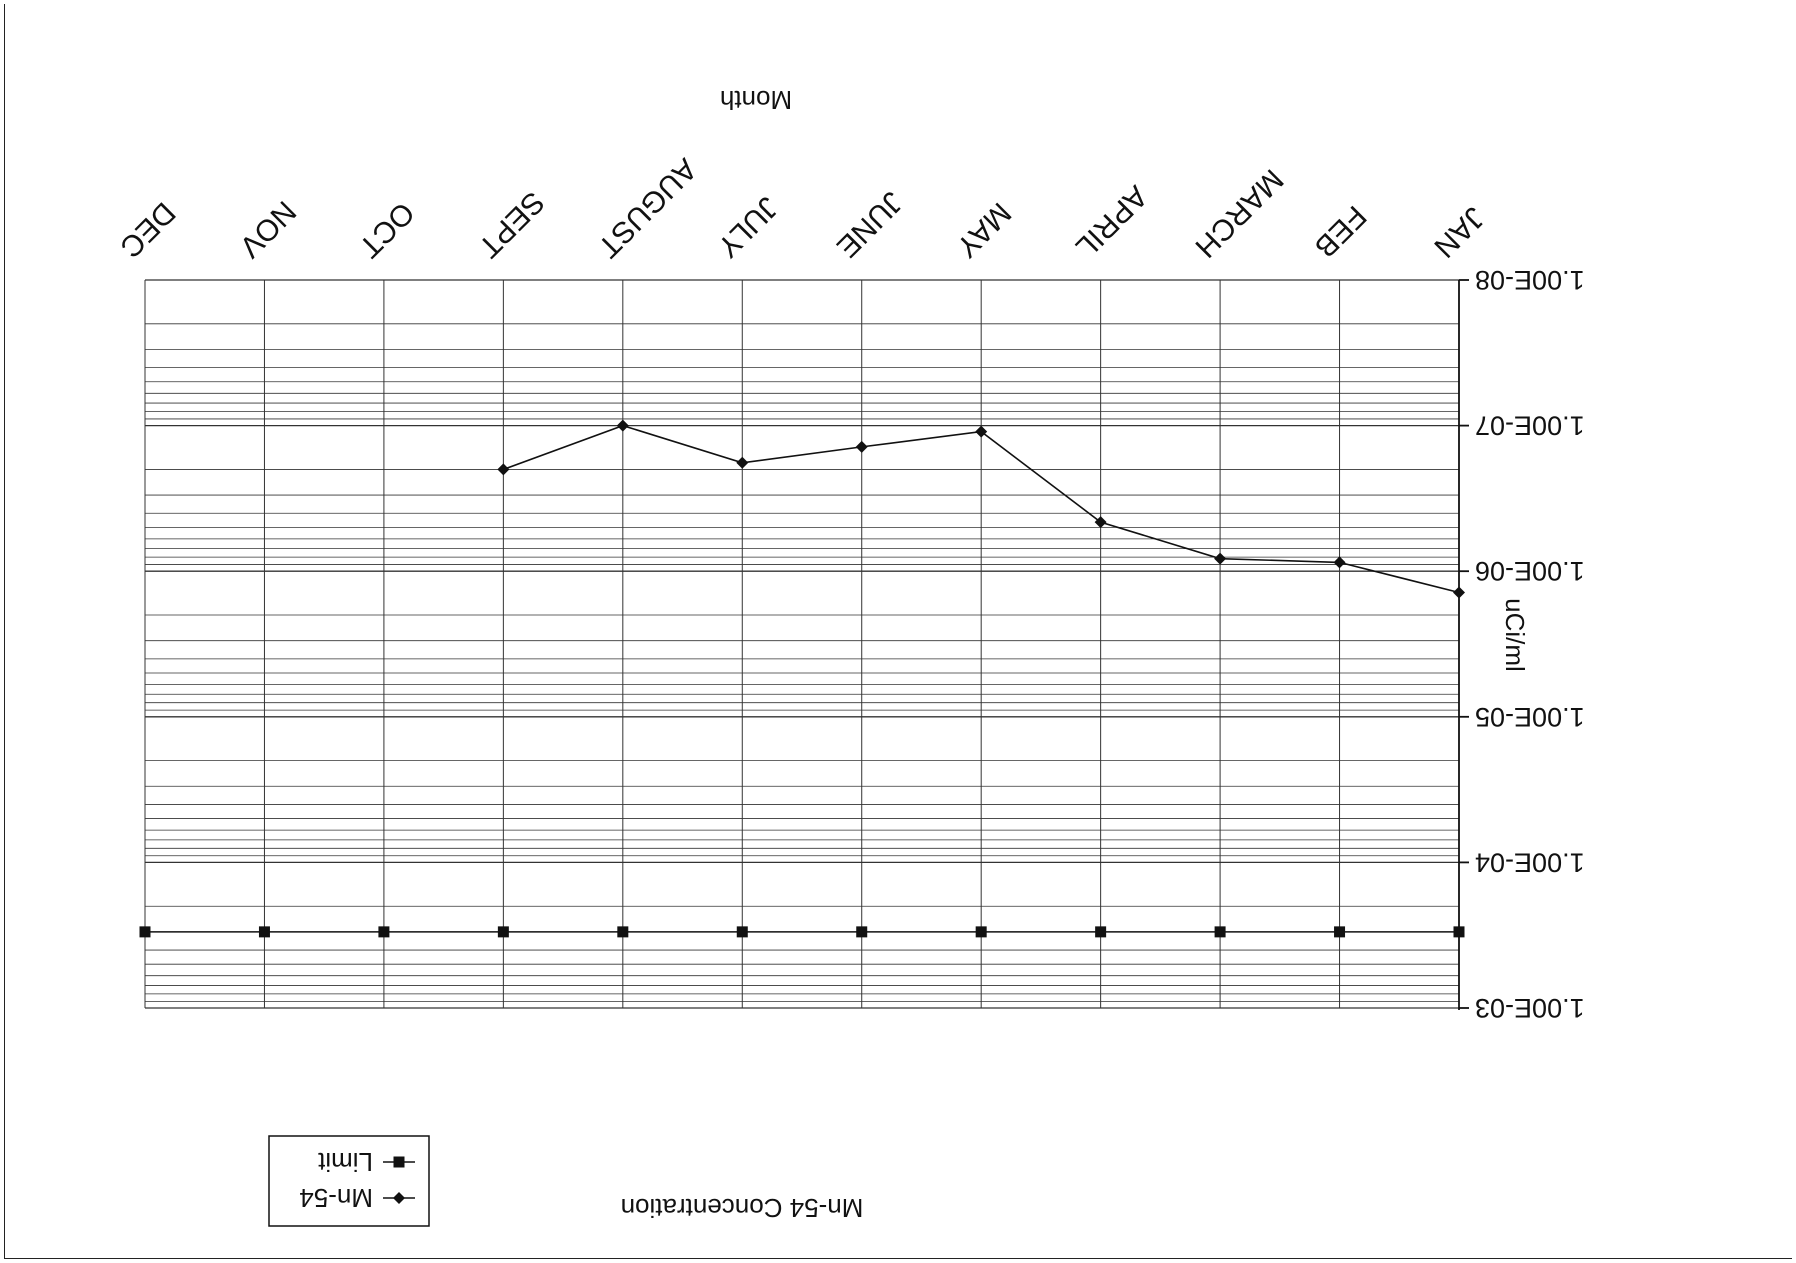  I want to click on x-tick-label: APRIL, so click(1111, 221).